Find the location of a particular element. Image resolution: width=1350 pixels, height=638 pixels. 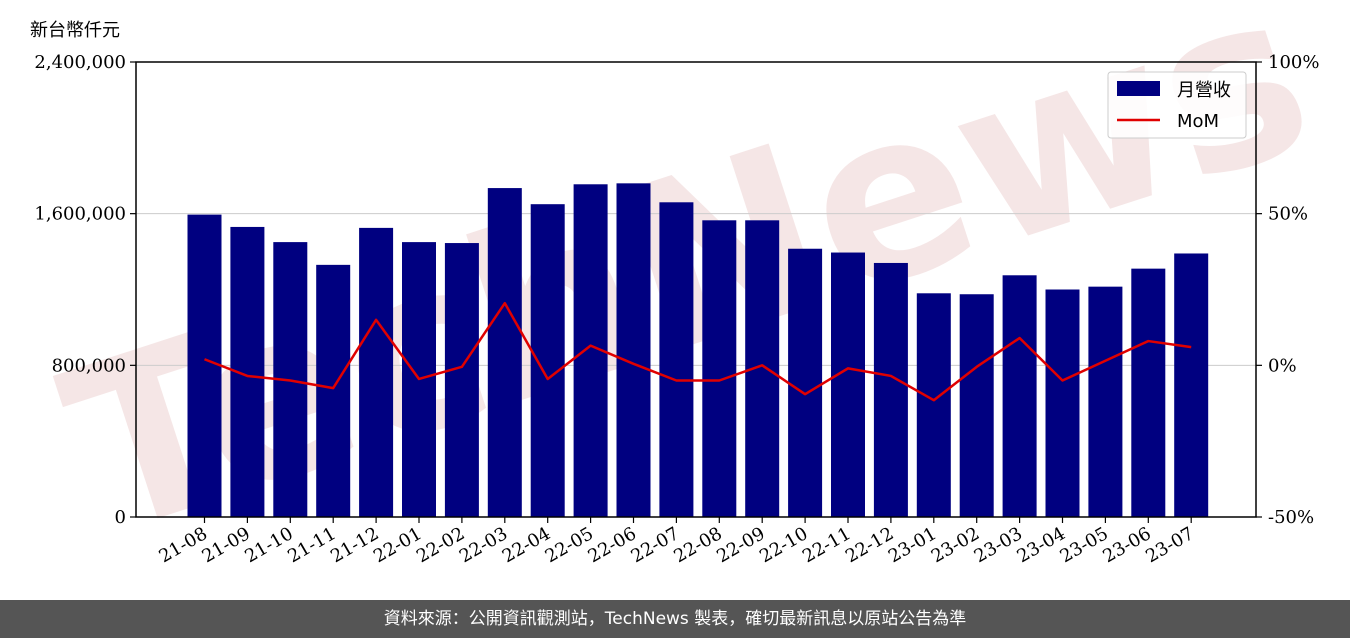

left-tick-label: 1,600,000 is located at coordinates (80, 214).